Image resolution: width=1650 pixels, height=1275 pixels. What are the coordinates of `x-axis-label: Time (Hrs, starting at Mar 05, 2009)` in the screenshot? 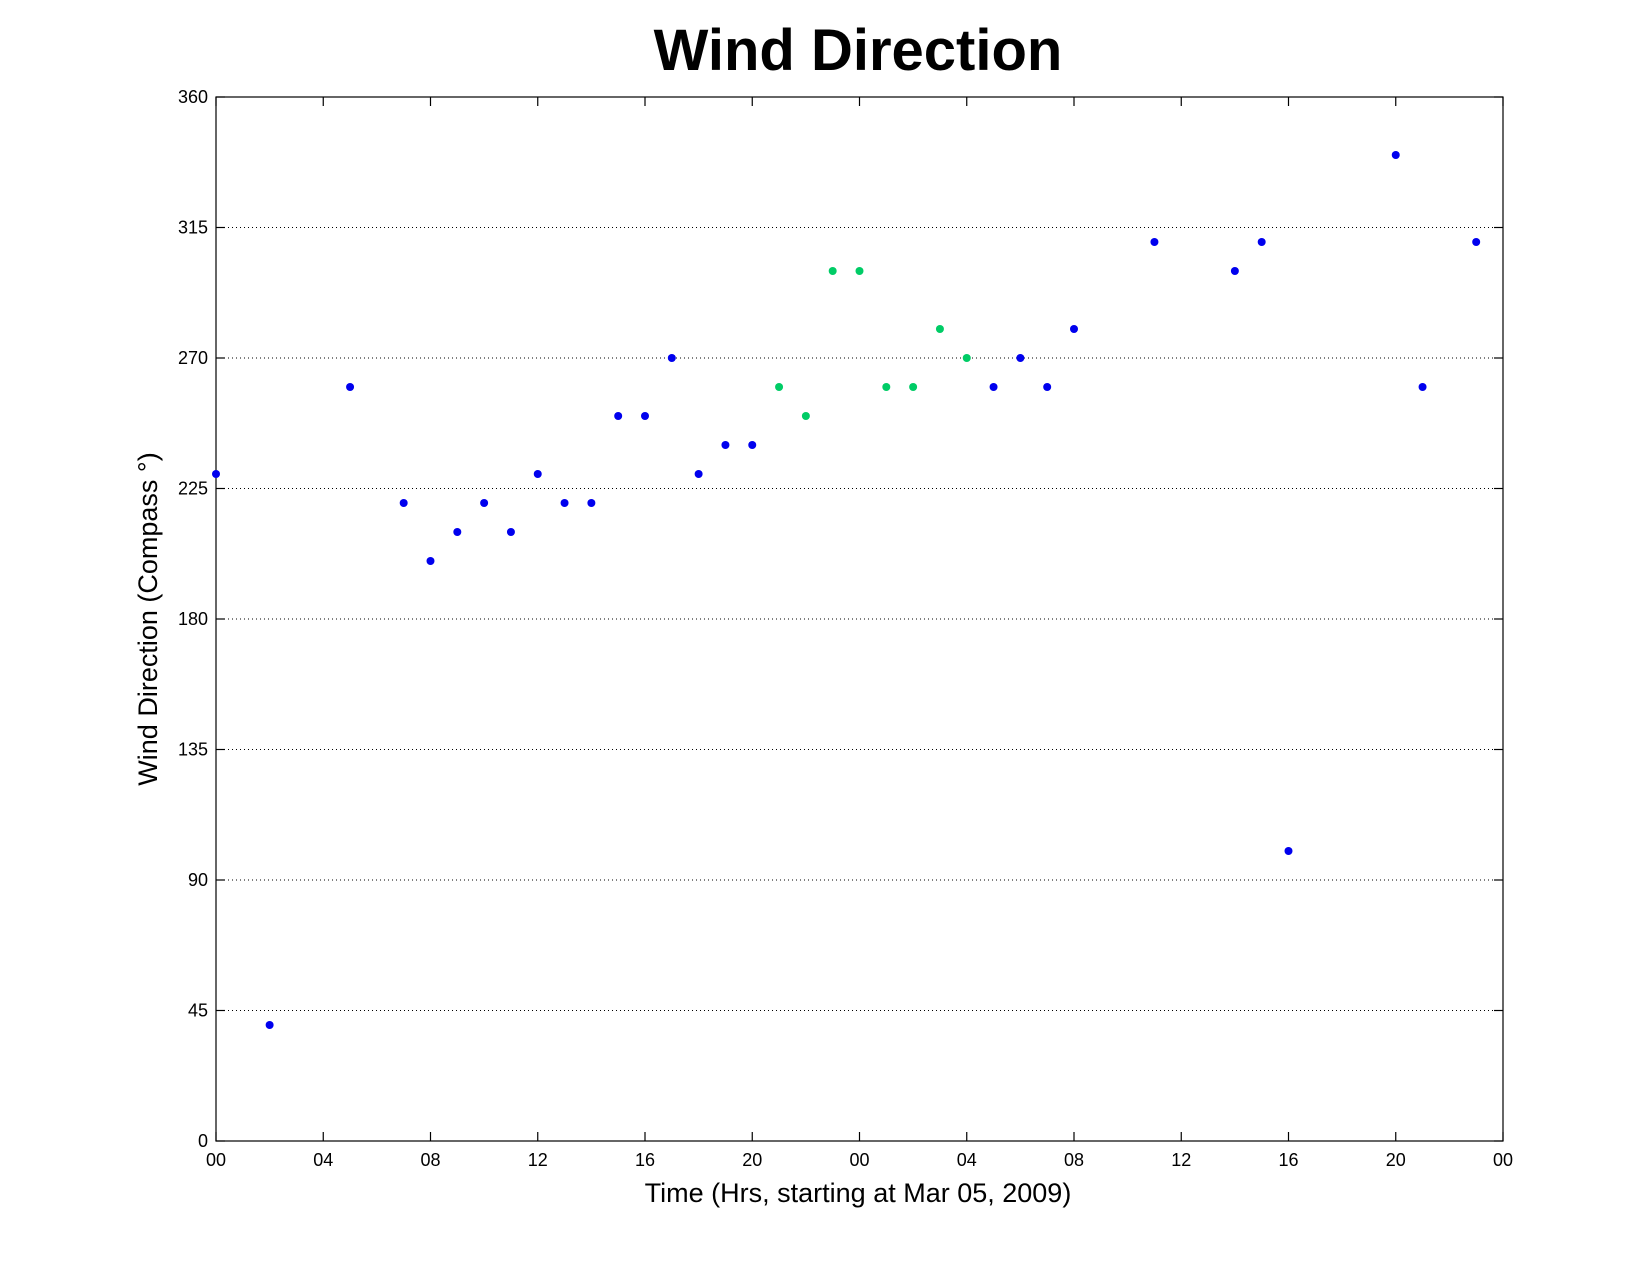 It's located at (858, 1193).